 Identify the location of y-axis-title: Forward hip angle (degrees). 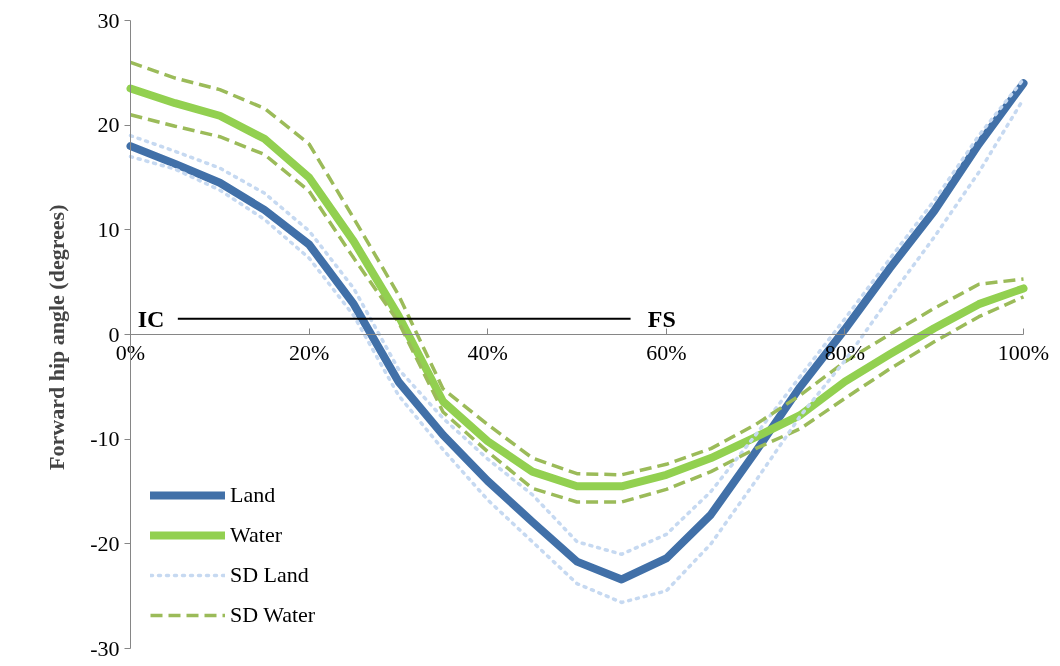
(57, 337).